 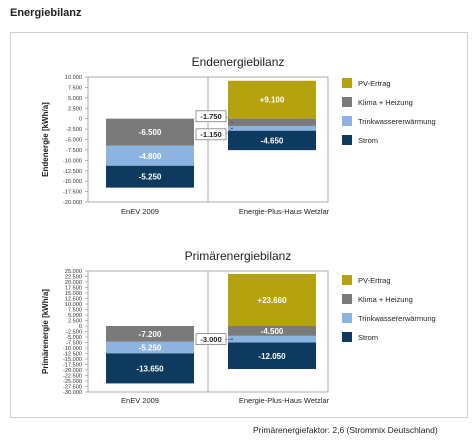 What do you see at coordinates (210, 116) in the screenshot?
I see `callout-value-label: -1.750` at bounding box center [210, 116].